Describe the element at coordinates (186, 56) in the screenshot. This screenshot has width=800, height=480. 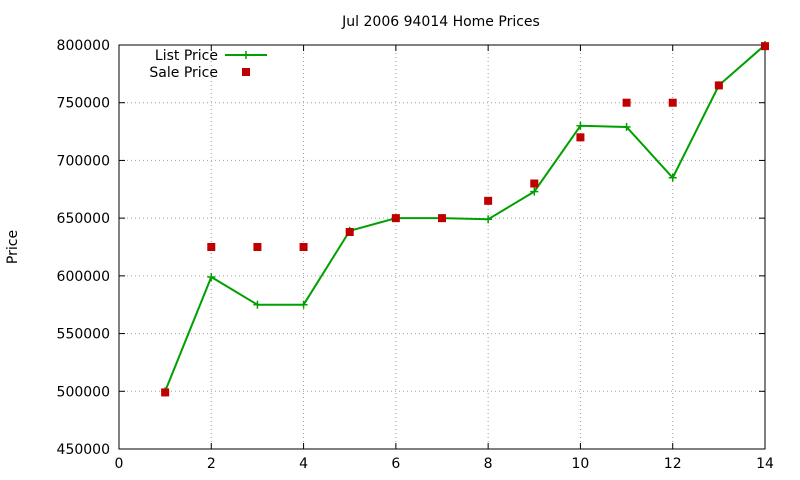
I see `legend-label: List Price` at that location.